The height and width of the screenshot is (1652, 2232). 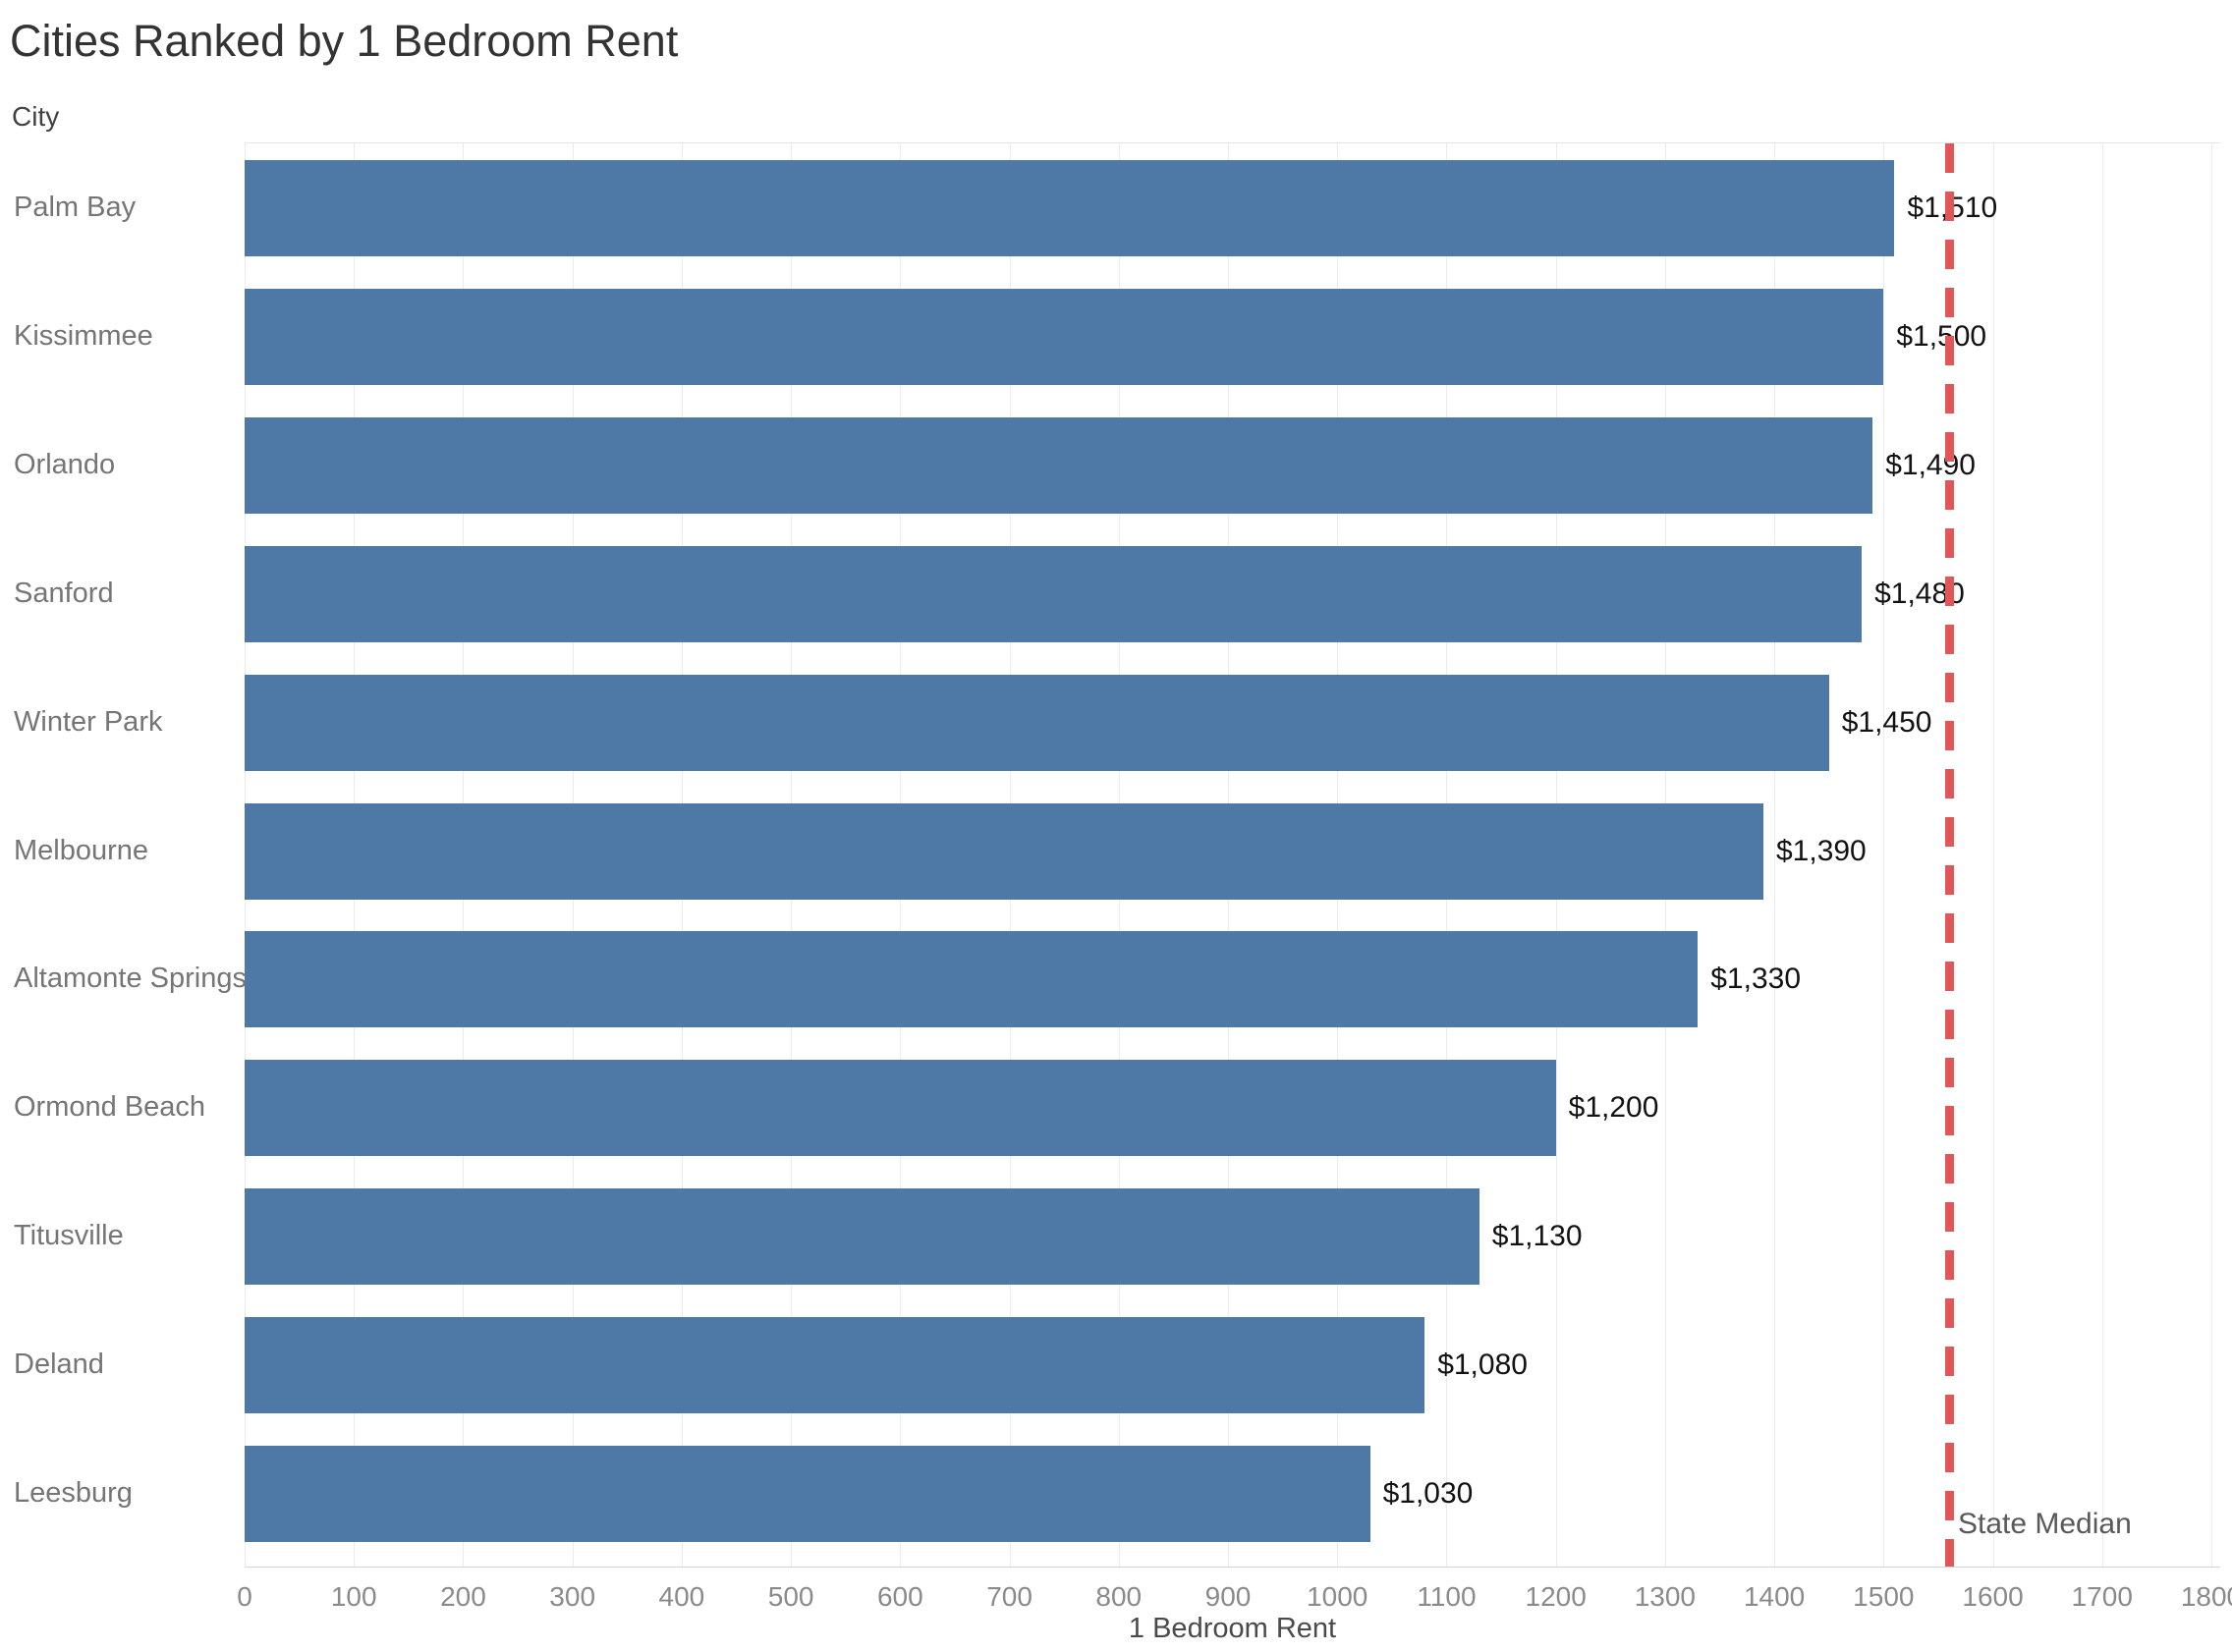 What do you see at coordinates (1054, 593) in the screenshot?
I see `bar-sanford` at bounding box center [1054, 593].